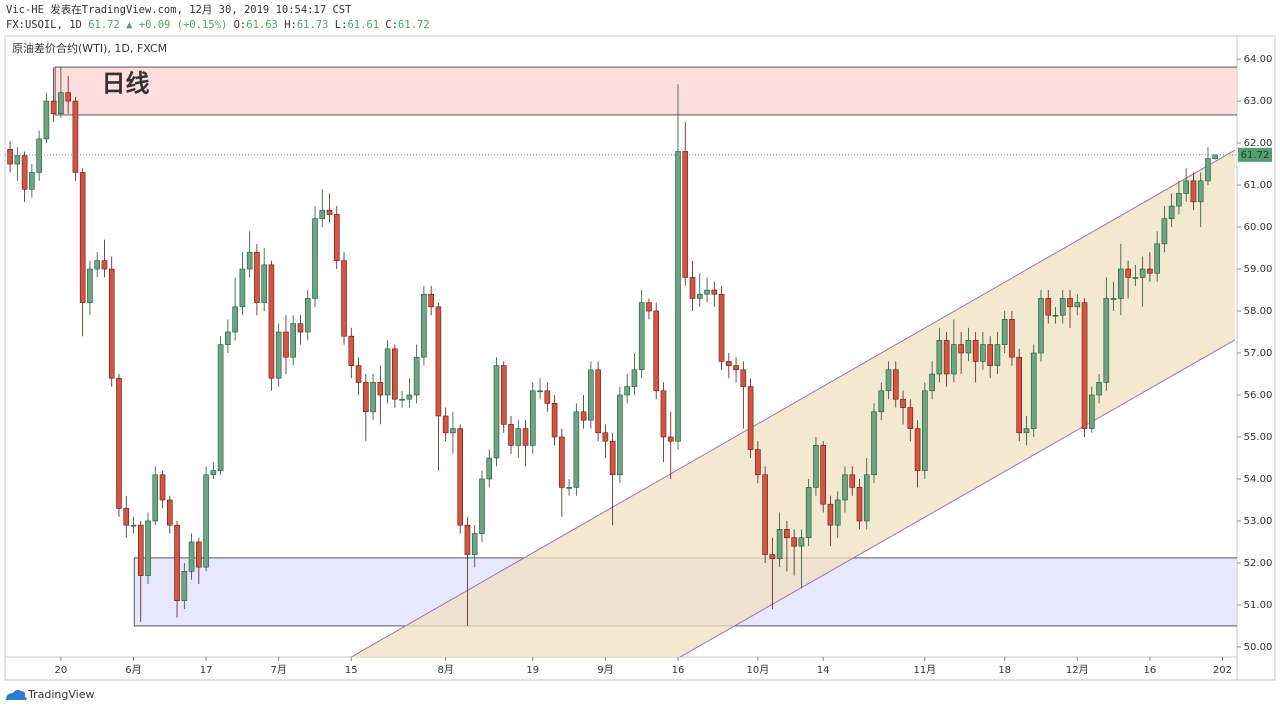  Describe the element at coordinates (262, 25) in the screenshot. I see `ohlc-value: 61.63` at that location.